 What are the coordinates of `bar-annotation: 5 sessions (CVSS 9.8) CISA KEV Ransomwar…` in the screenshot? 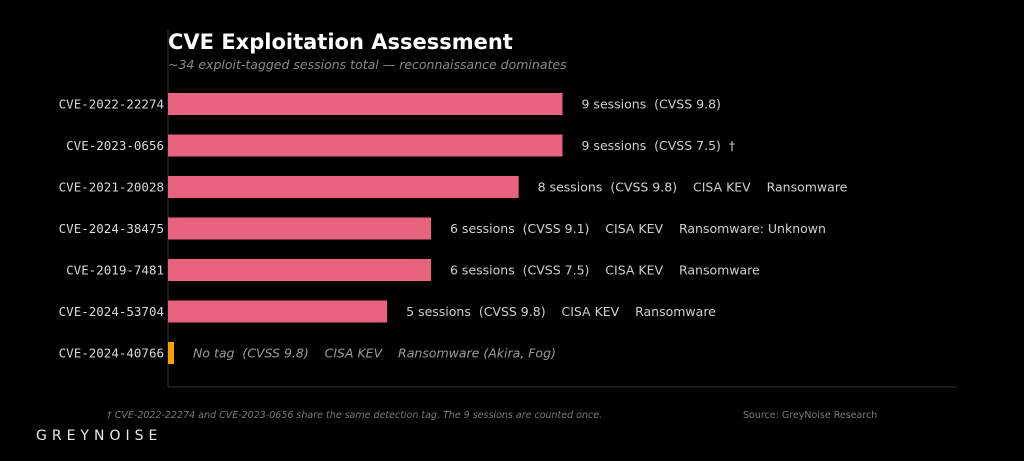 It's located at (561, 311).